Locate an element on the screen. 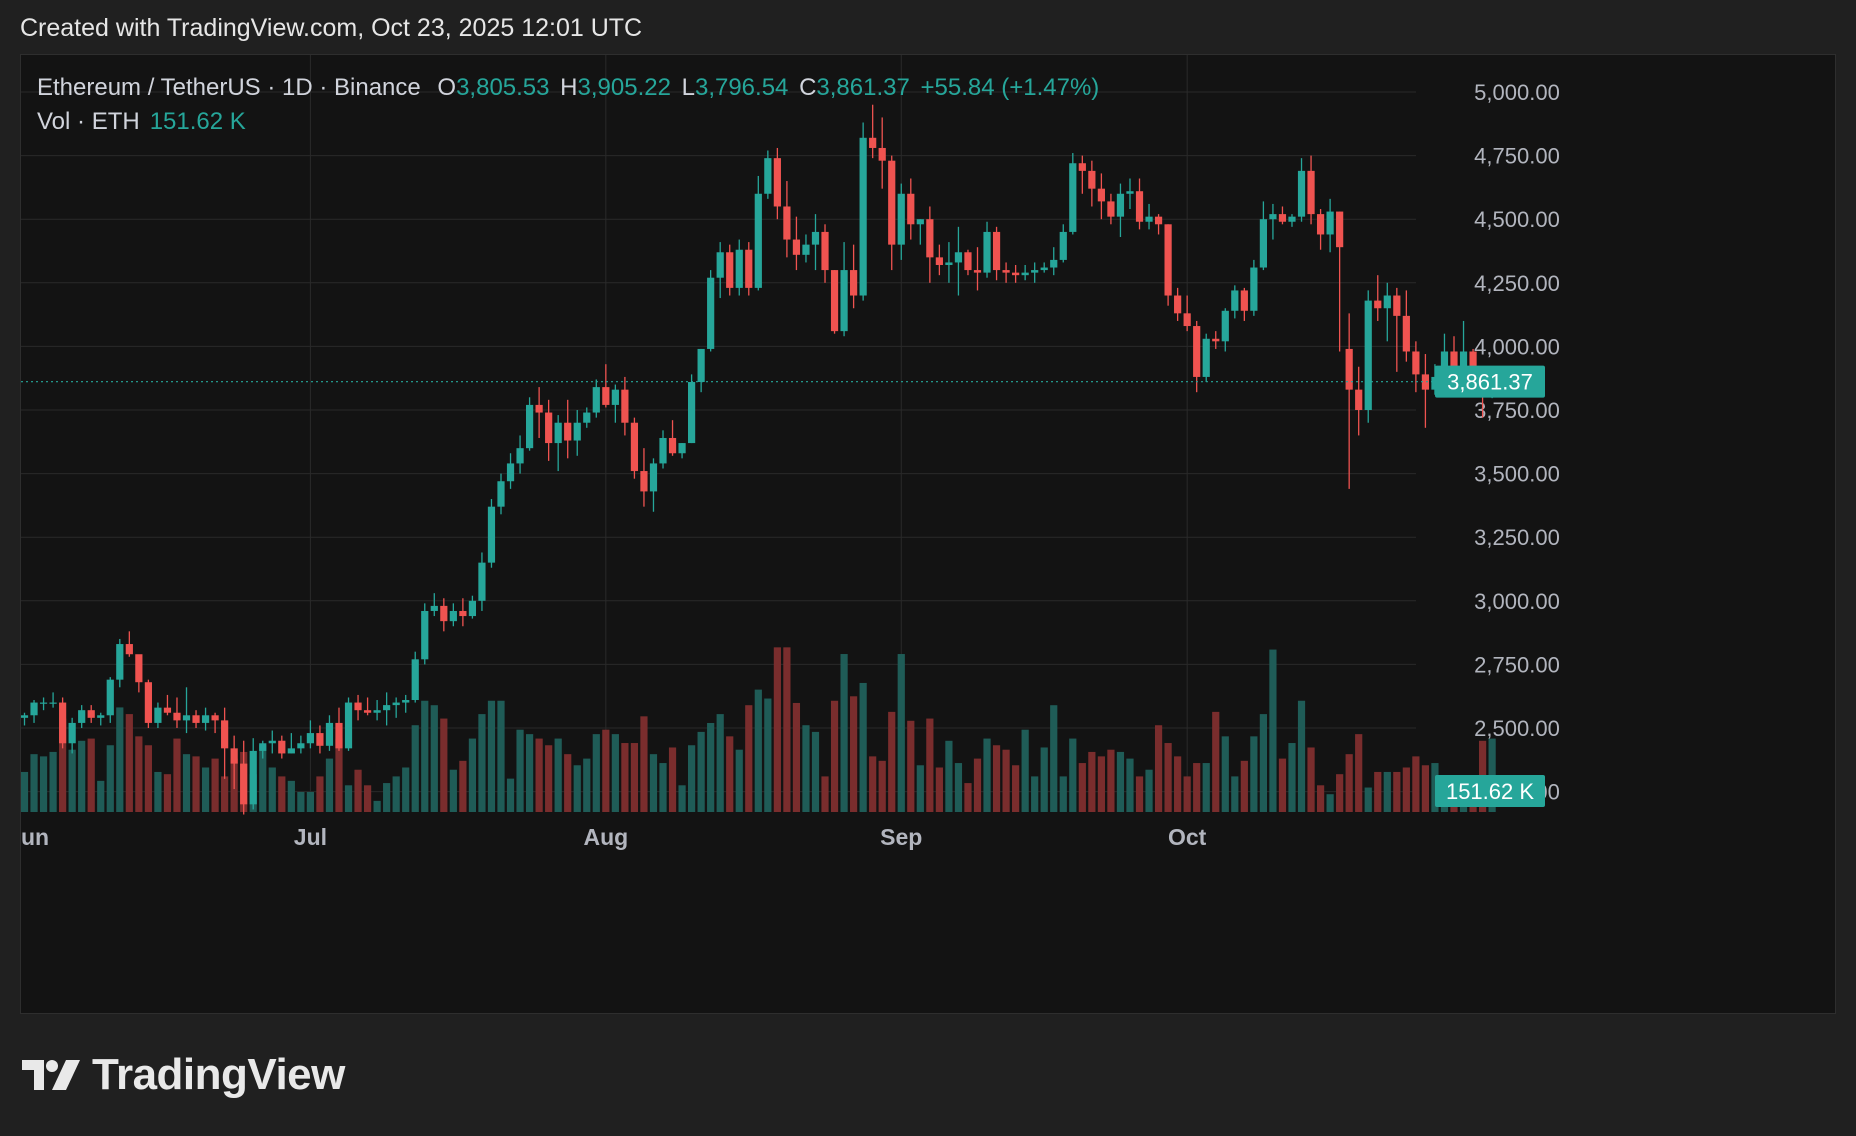 The height and width of the screenshot is (1136, 1856). tradingview-logo: TradingView is located at coordinates (183, 1075).